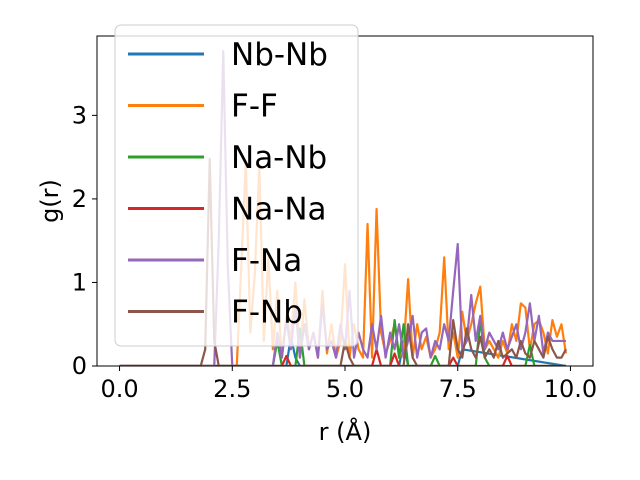 The height and width of the screenshot is (480, 640). Describe the element at coordinates (279, 158) in the screenshot. I see `legend-label-na-nb: Na-Nb` at that location.